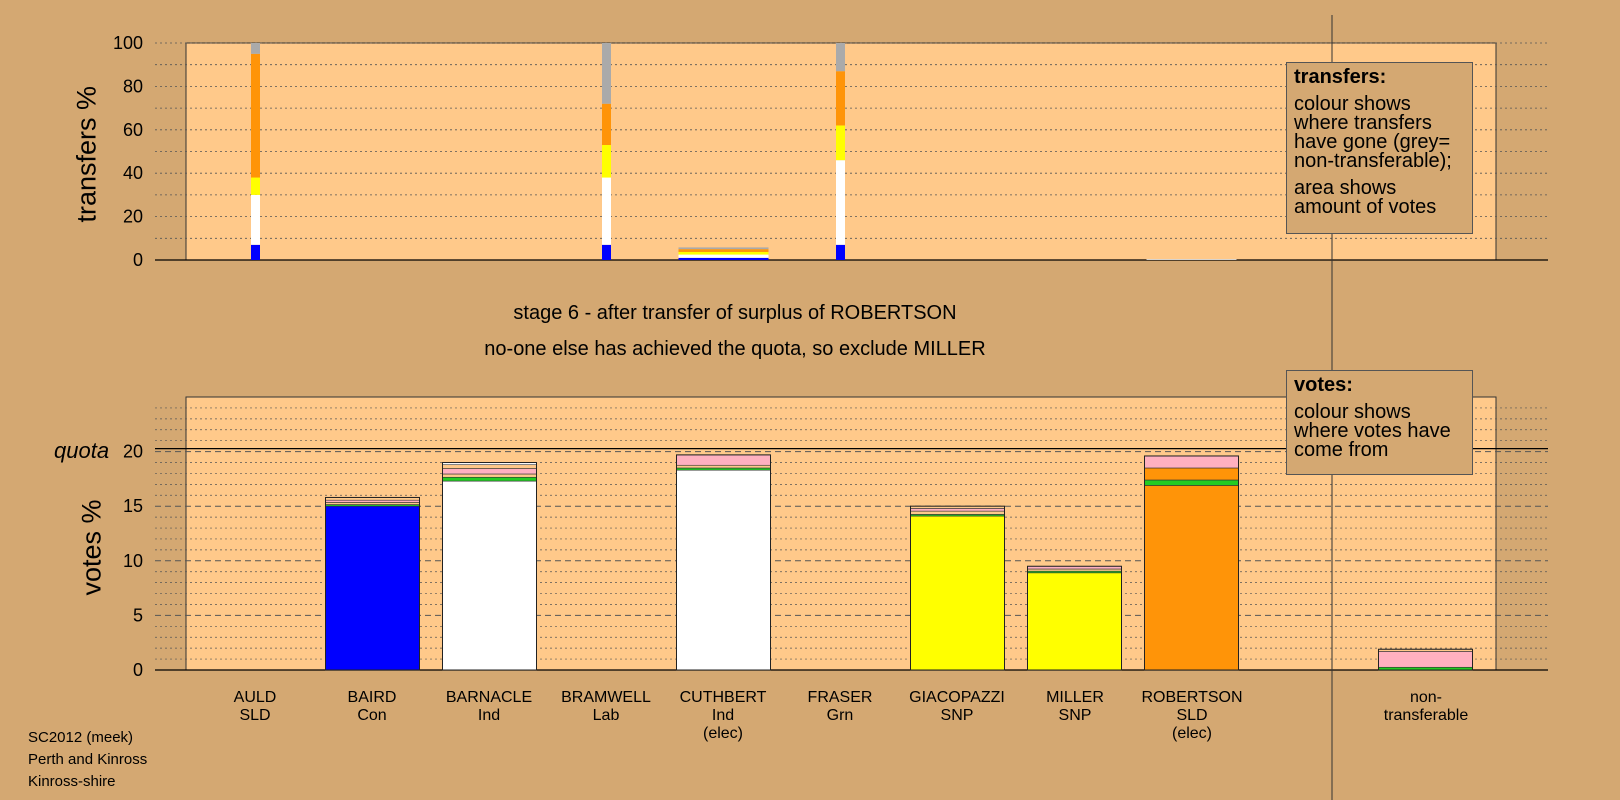  Describe the element at coordinates (82, 450) in the screenshot. I see `quota-label: quota` at that location.